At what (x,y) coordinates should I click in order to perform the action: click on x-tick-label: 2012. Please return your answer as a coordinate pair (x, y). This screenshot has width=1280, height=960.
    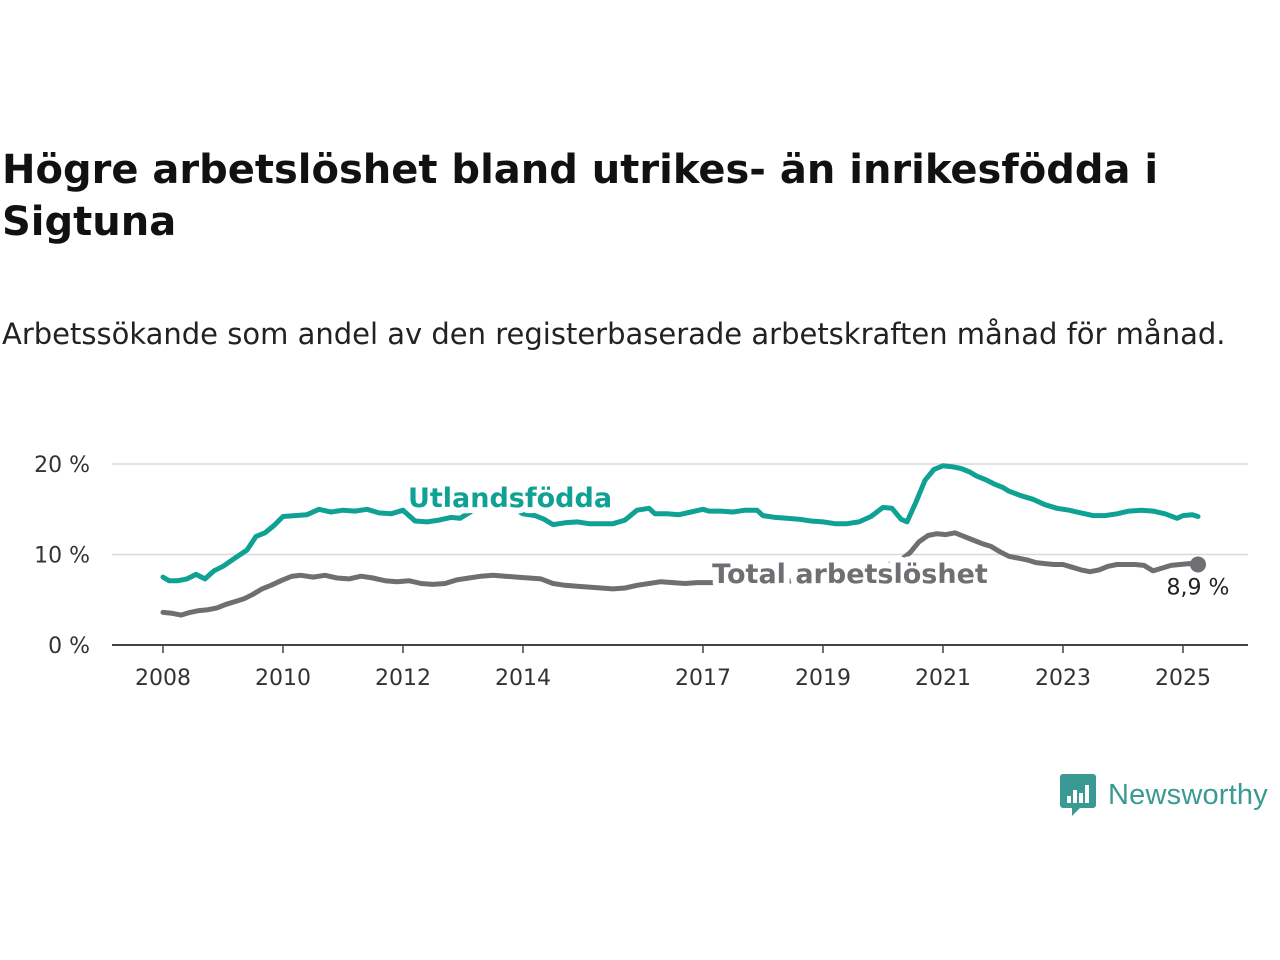
    Looking at the image, I should click on (403, 678).